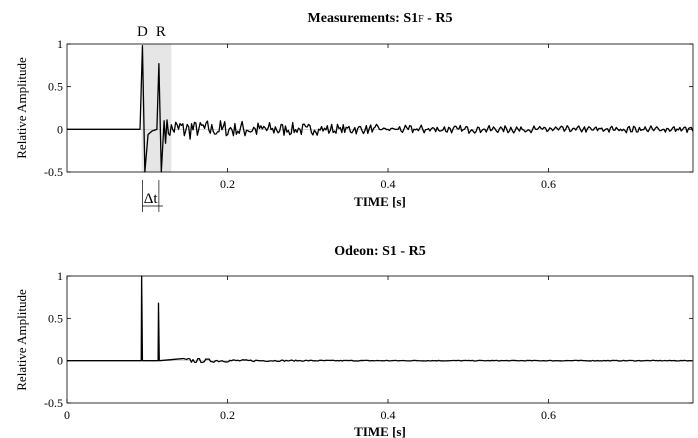  Describe the element at coordinates (142, 32) in the screenshot. I see `annotation-direct: D` at that location.